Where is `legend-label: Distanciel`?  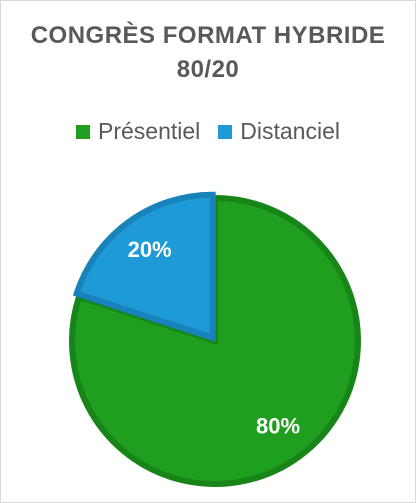 legend-label: Distanciel is located at coordinates (290, 131).